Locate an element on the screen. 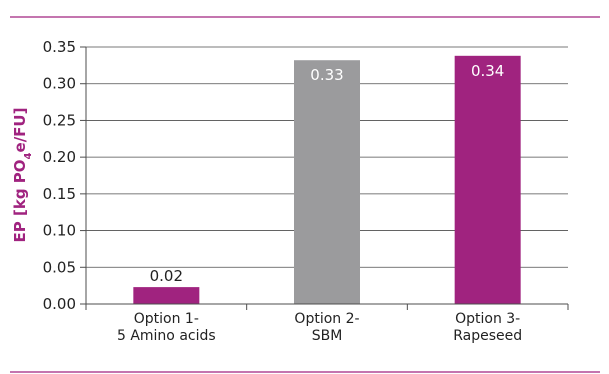 The image size is (609, 374). y-axis-label-subscript: 4 is located at coordinates (28, 155).